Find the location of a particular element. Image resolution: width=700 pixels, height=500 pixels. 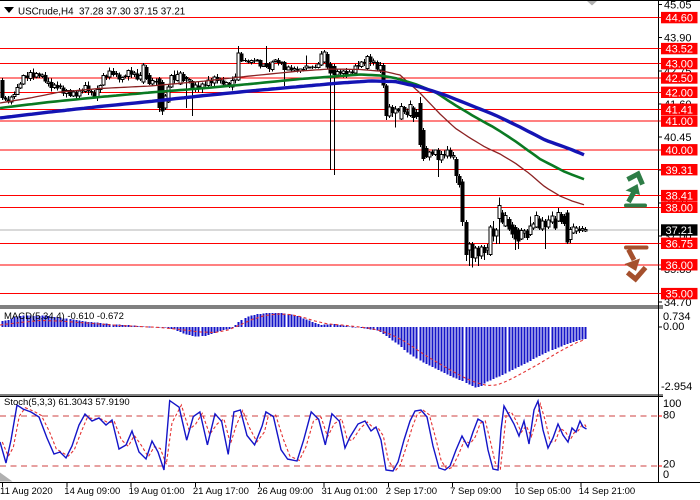

svg-text: 7 Sep 09:00 is located at coordinates (475, 491).